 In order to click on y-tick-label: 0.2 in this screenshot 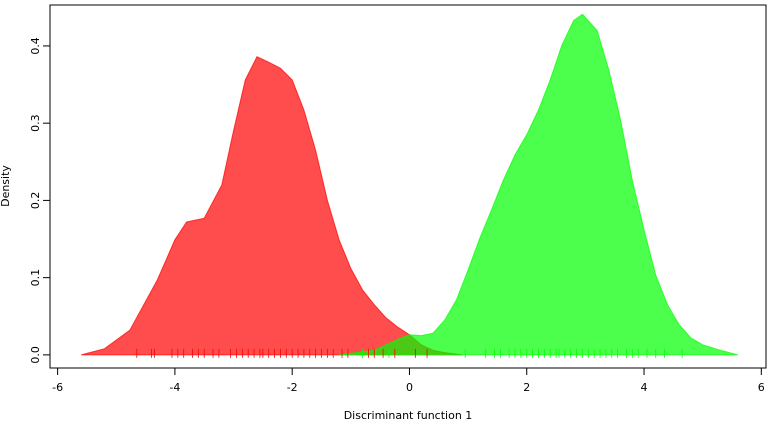, I will do `click(35, 201)`.